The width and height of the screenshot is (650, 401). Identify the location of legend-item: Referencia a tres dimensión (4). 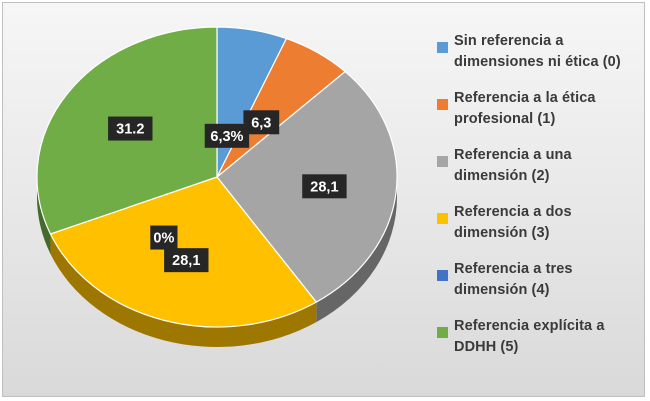
(535, 287).